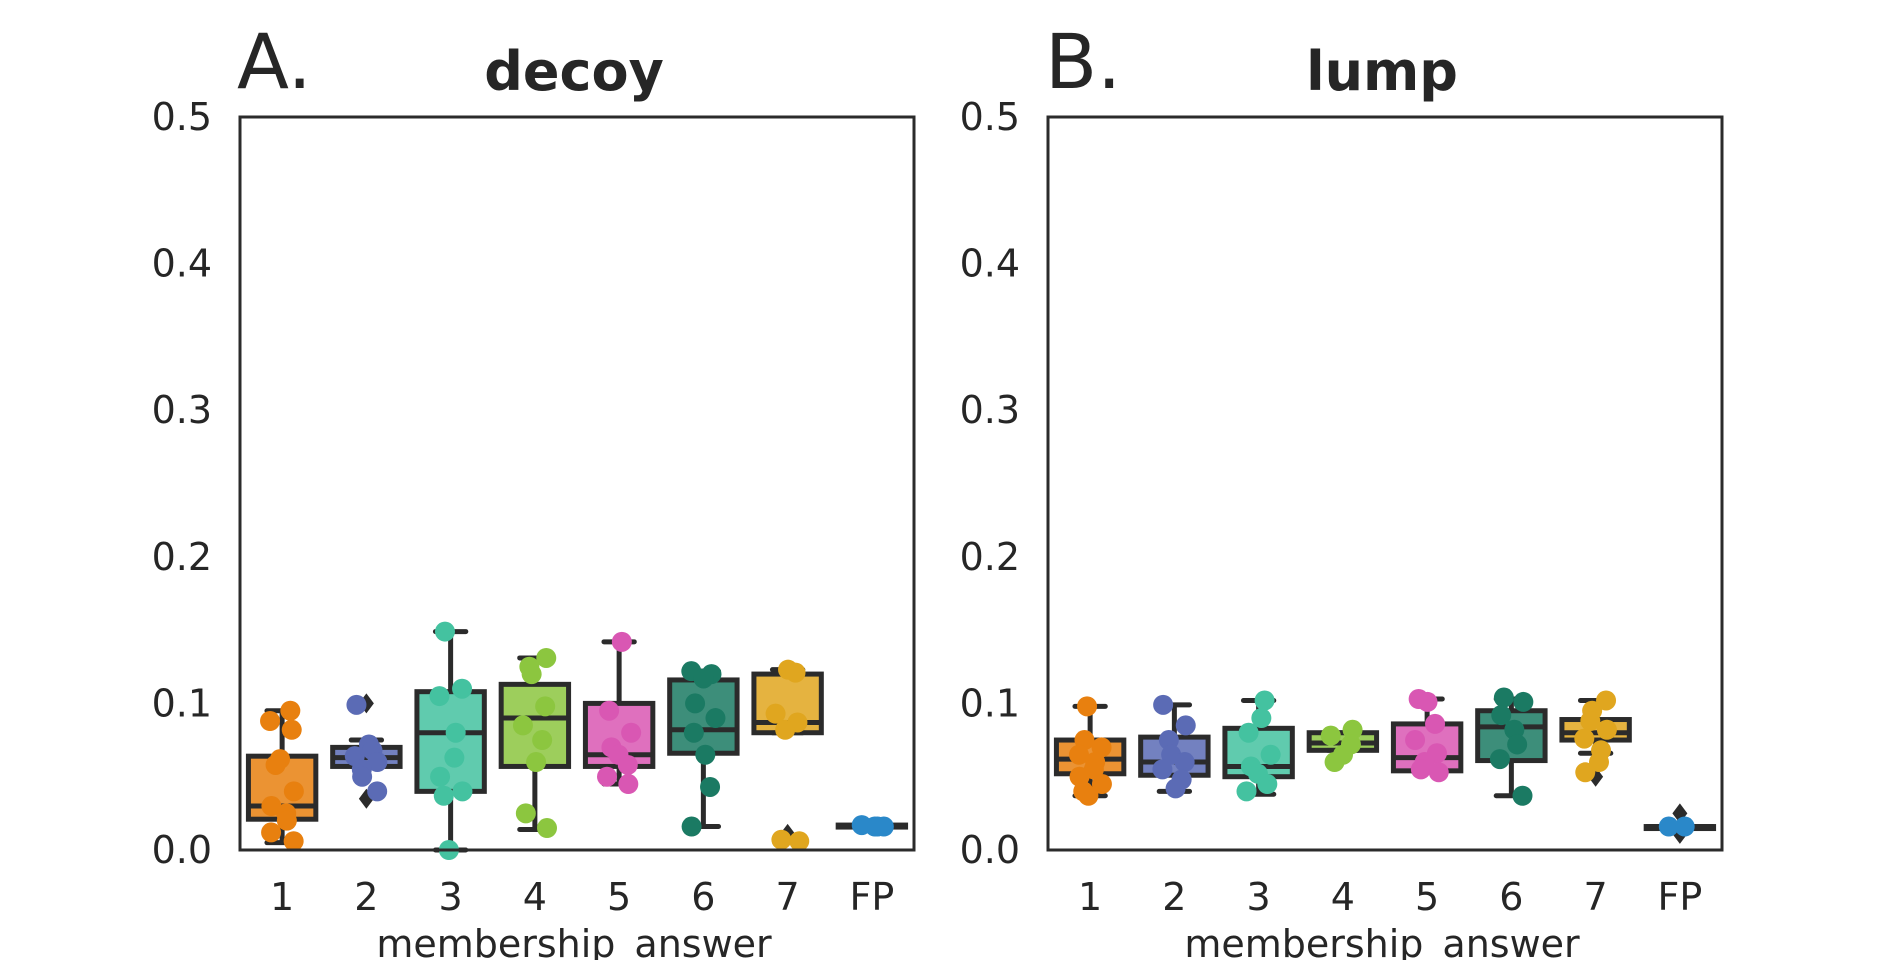 Image resolution: width=1890 pixels, height=960 pixels. What do you see at coordinates (182, 703) in the screenshot?
I see `y-tick-label: 0.1` at bounding box center [182, 703].